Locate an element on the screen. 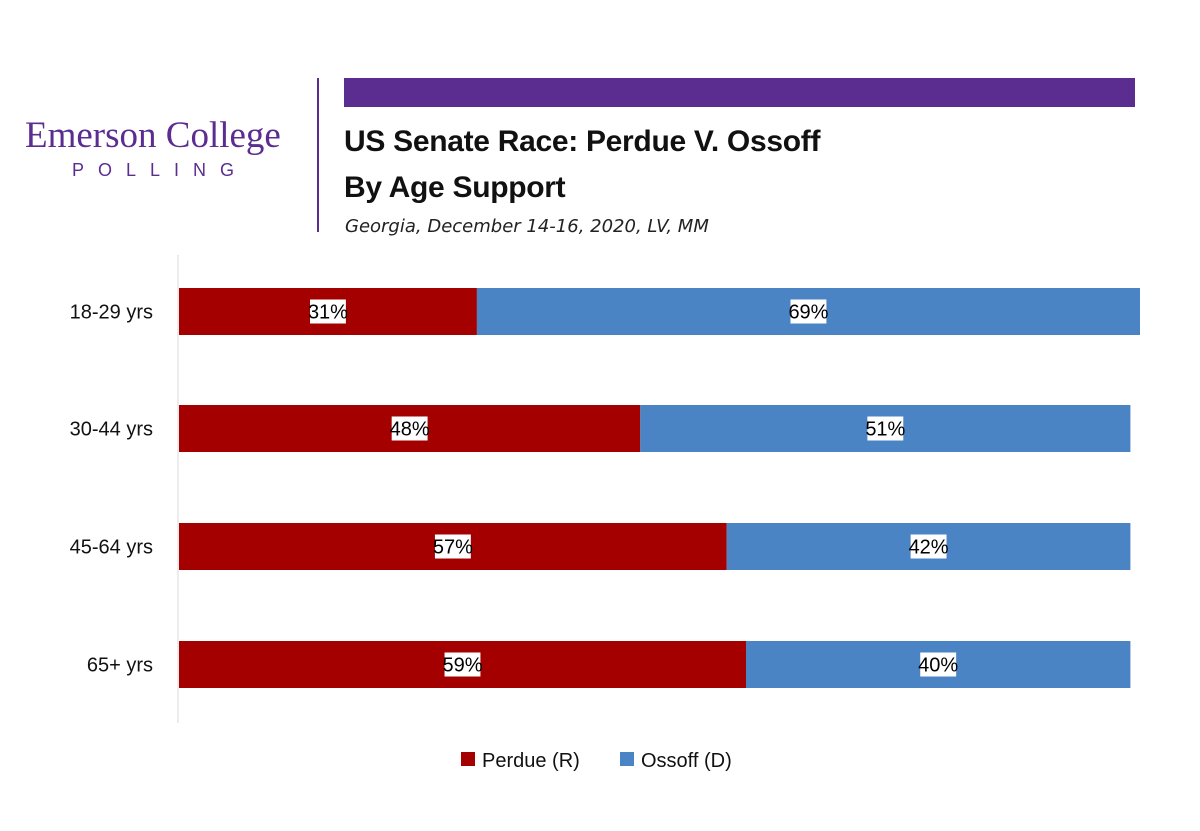  category-label: 18-29 yrs is located at coordinates (111, 313).